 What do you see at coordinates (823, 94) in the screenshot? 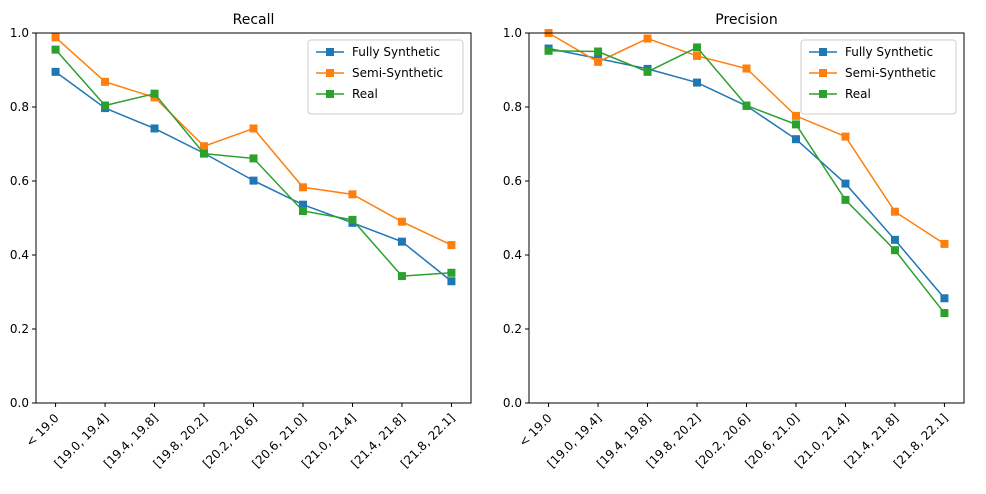
I see `precision-legend-marker-real` at bounding box center [823, 94].